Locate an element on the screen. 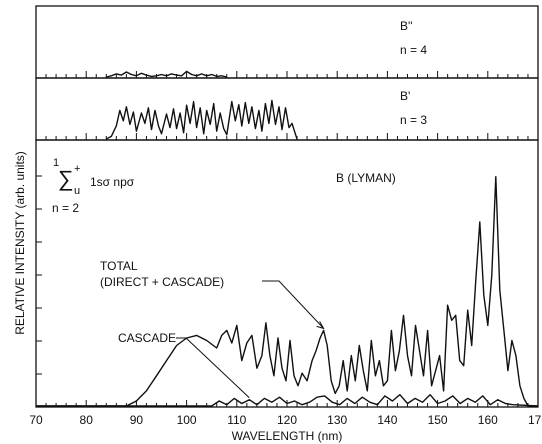 The image size is (542, 444). y-axis-label: RELATIVE INTENSITY (arb. units) is located at coordinates (20, 243).